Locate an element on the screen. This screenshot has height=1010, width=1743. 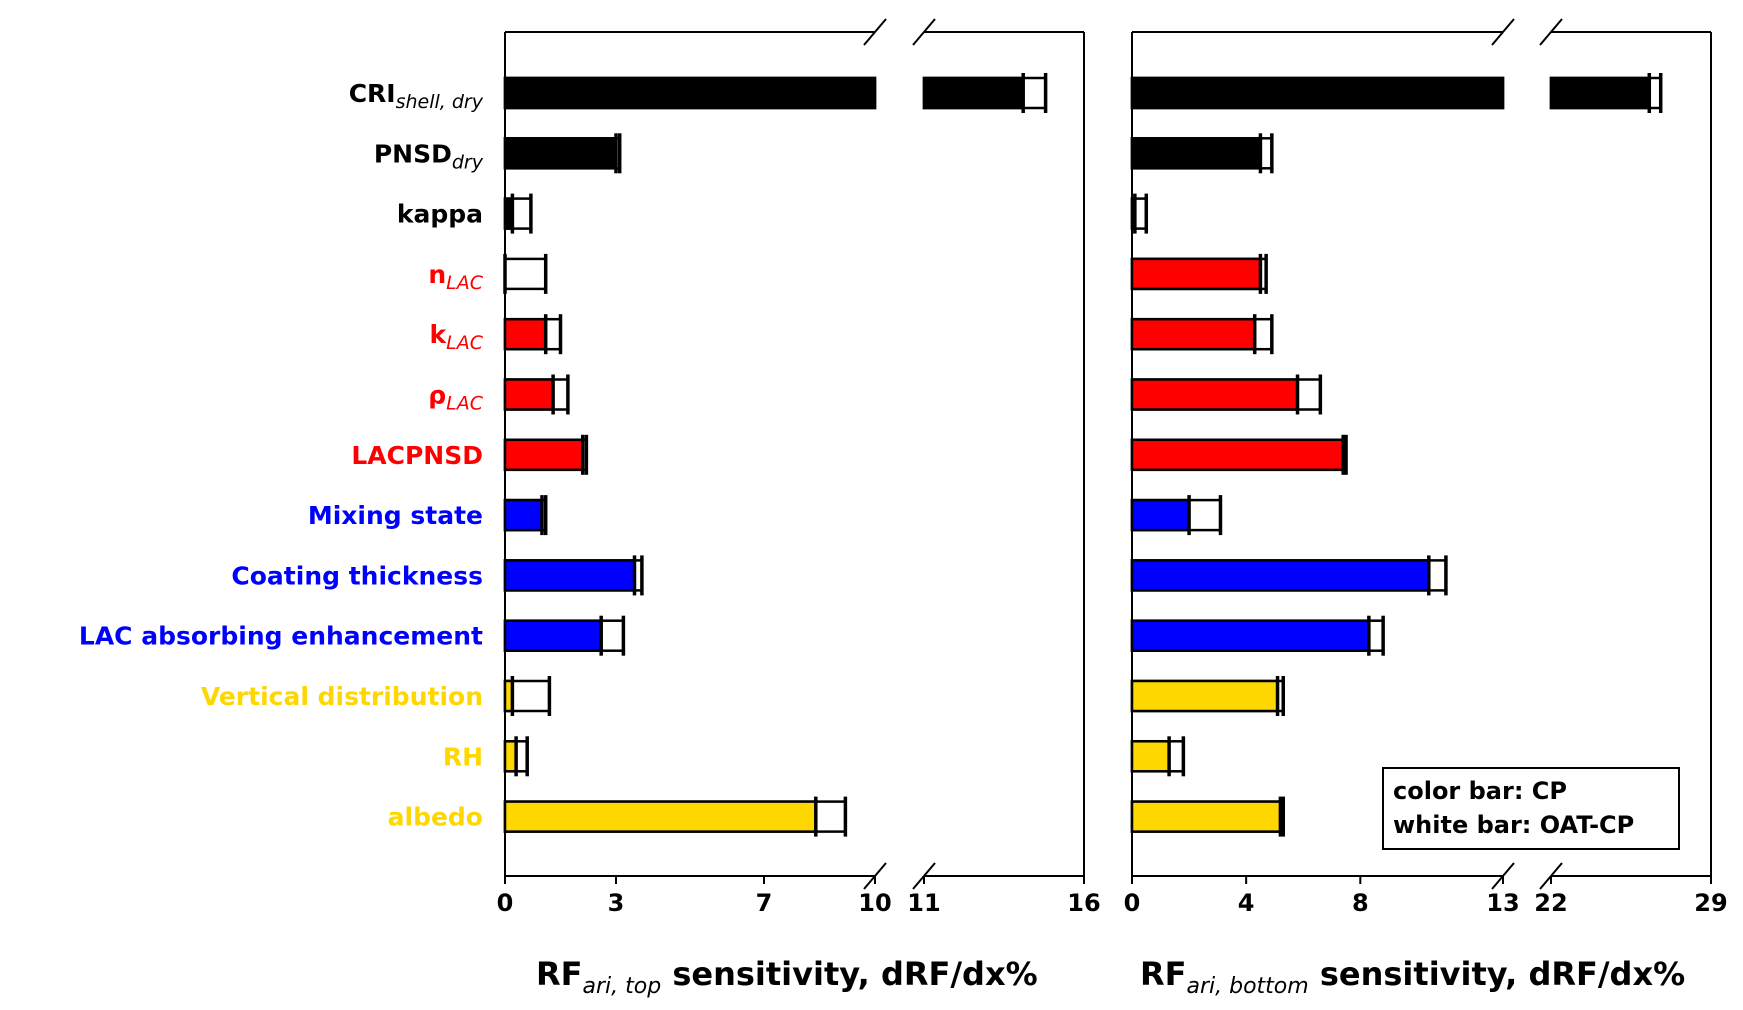
category-label-main: PNSD is located at coordinates (413, 153).